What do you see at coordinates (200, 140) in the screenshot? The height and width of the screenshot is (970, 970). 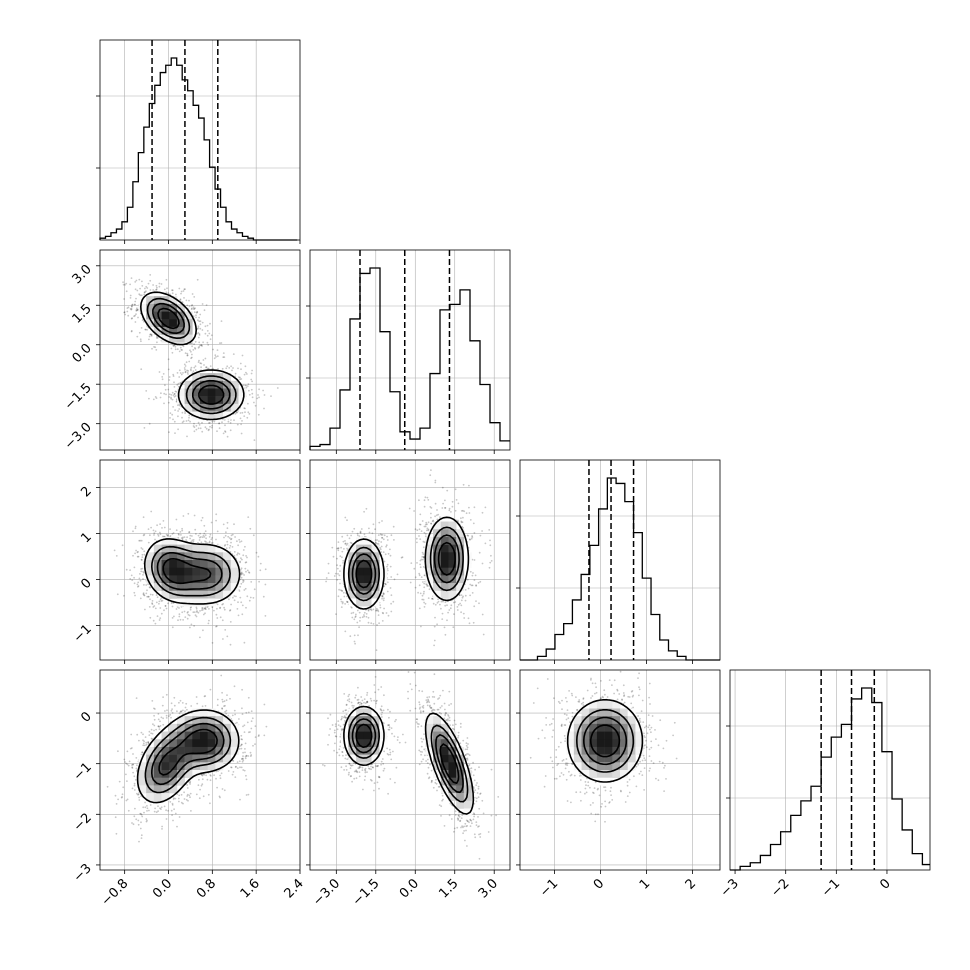 I see `panel-frame` at bounding box center [200, 140].